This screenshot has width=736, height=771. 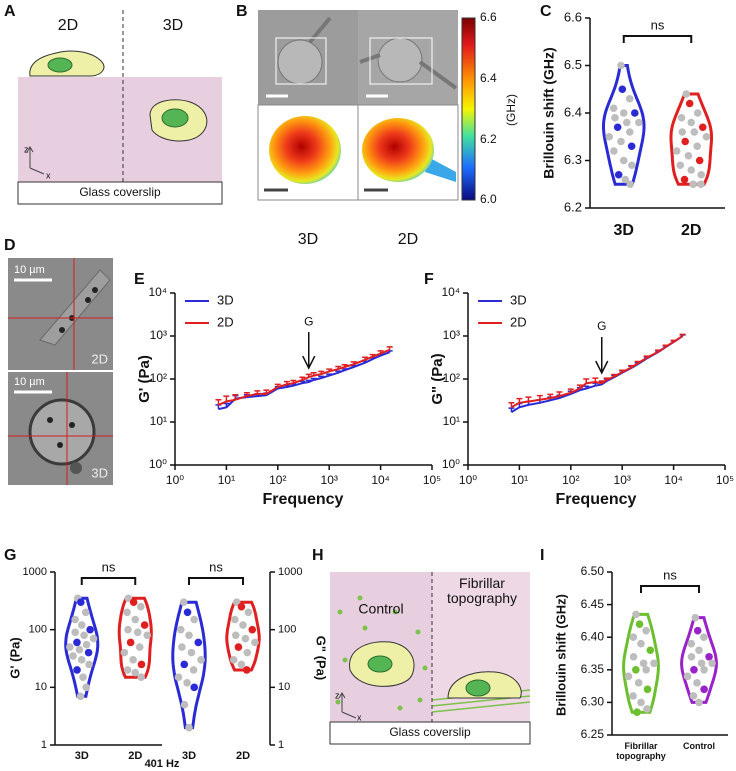 I want to click on panel-label: A, so click(x=10, y=11).